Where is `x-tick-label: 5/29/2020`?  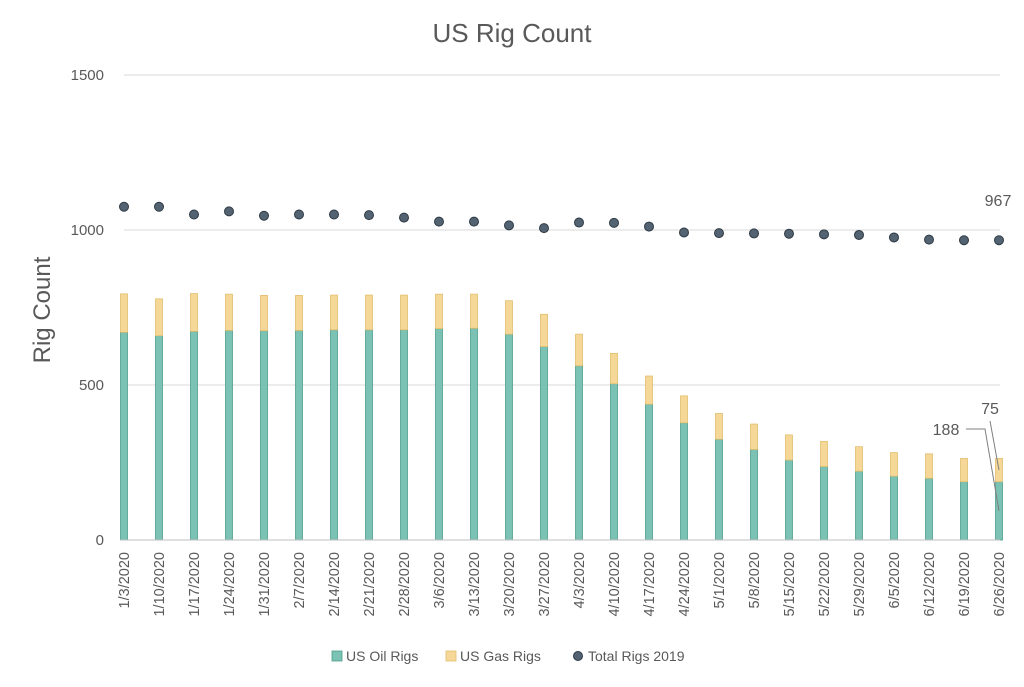
x-tick-label: 5/29/2020 is located at coordinates (860, 584).